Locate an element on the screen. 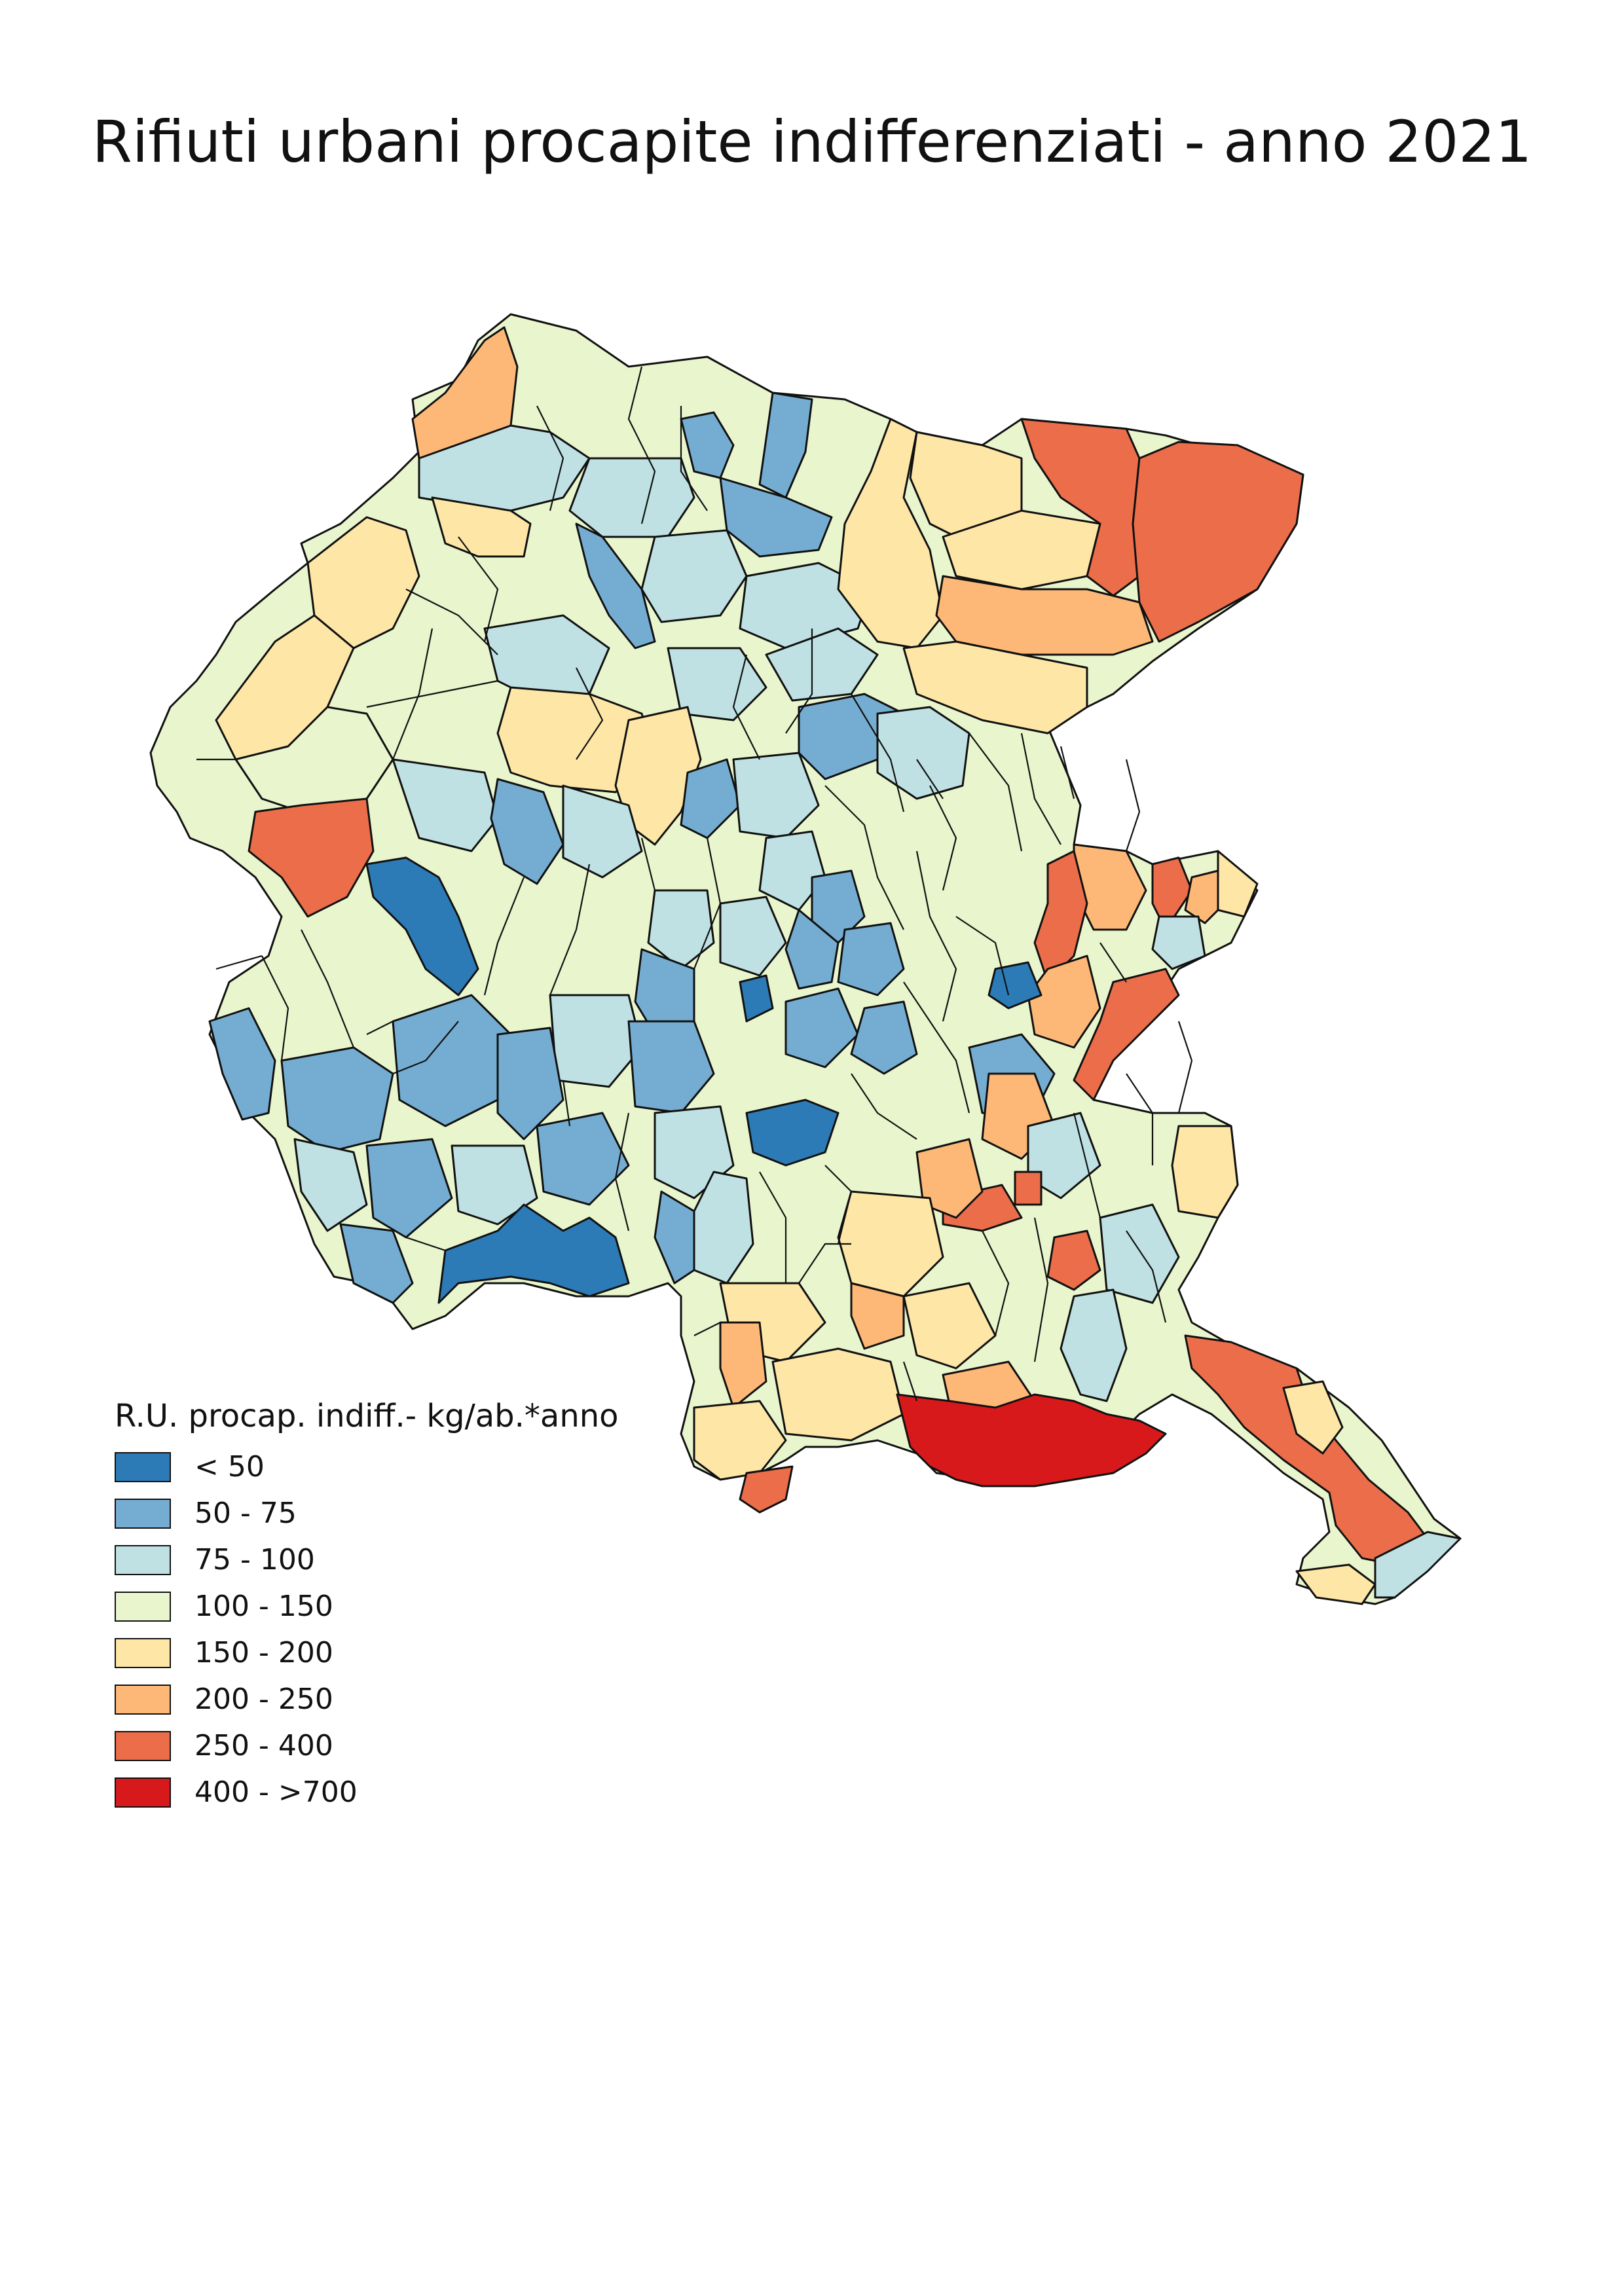 The width and height of the screenshot is (1624, 2296). legend-label: 100 - 150 is located at coordinates (263, 1606).